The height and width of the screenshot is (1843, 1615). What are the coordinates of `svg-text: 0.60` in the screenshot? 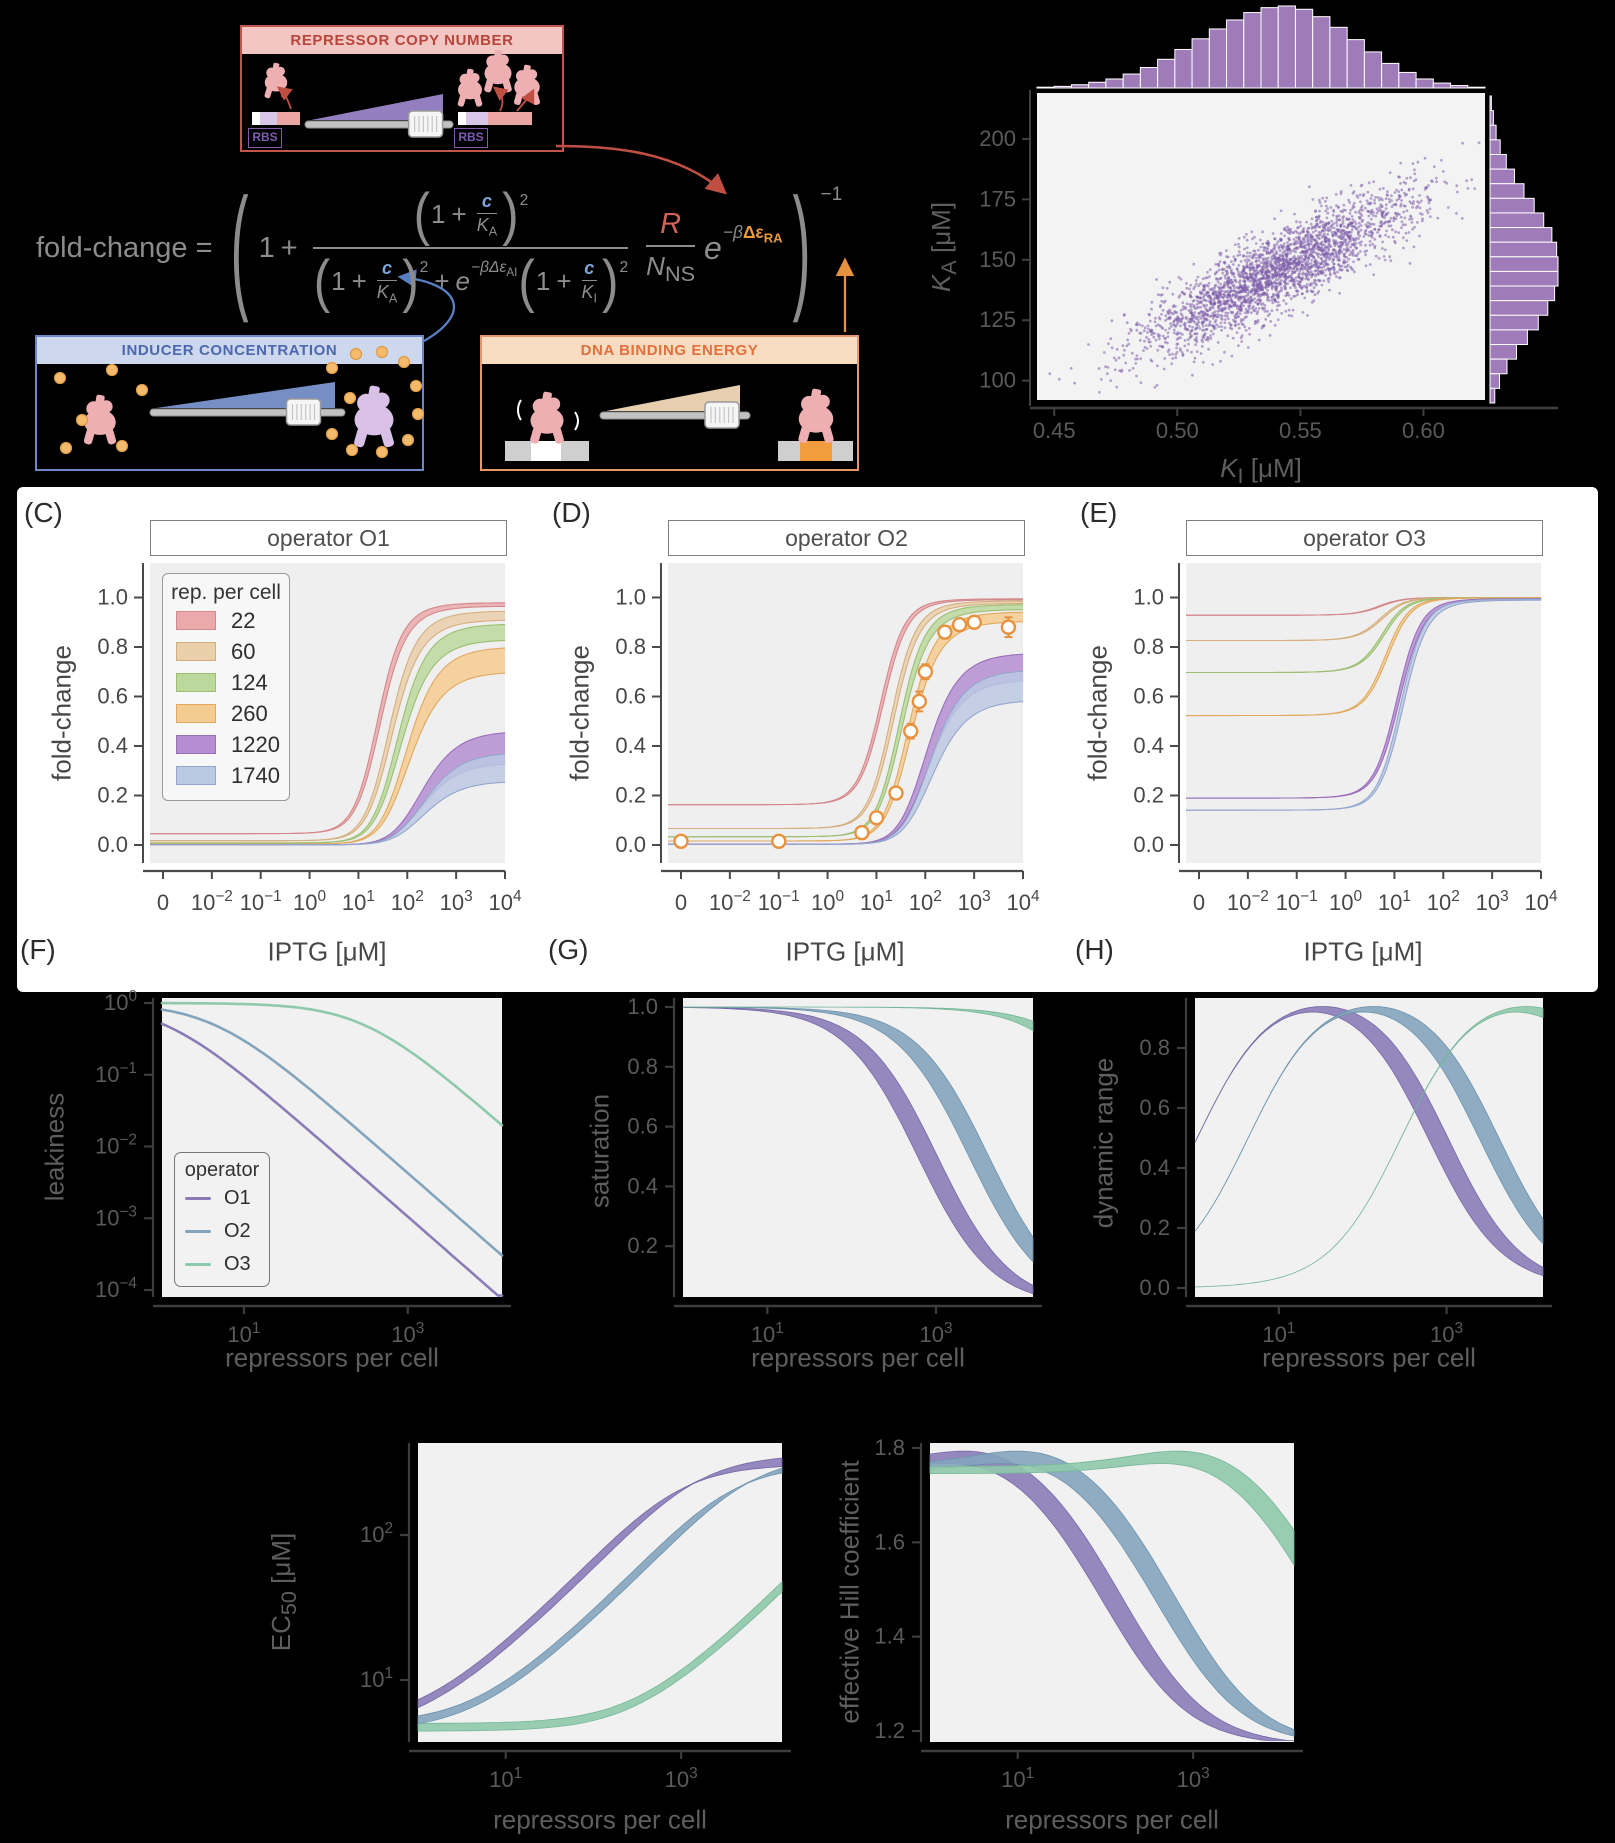 It's located at (1423, 430).